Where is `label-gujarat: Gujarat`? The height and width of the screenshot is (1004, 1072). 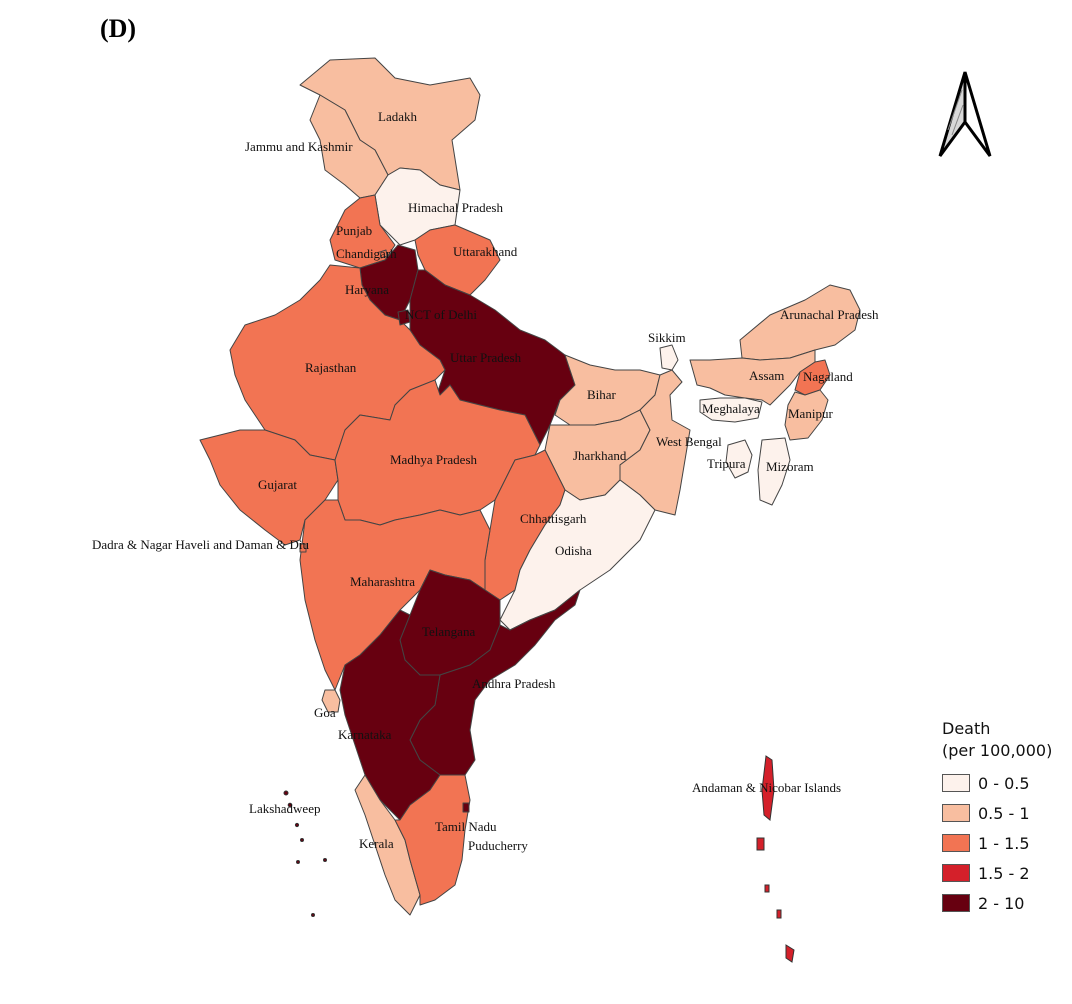 label-gujarat: Gujarat is located at coordinates (277, 484).